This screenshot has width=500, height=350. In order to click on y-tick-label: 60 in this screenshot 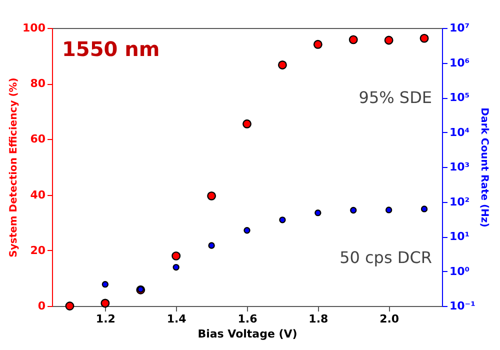, I will do `click(38, 139)`.